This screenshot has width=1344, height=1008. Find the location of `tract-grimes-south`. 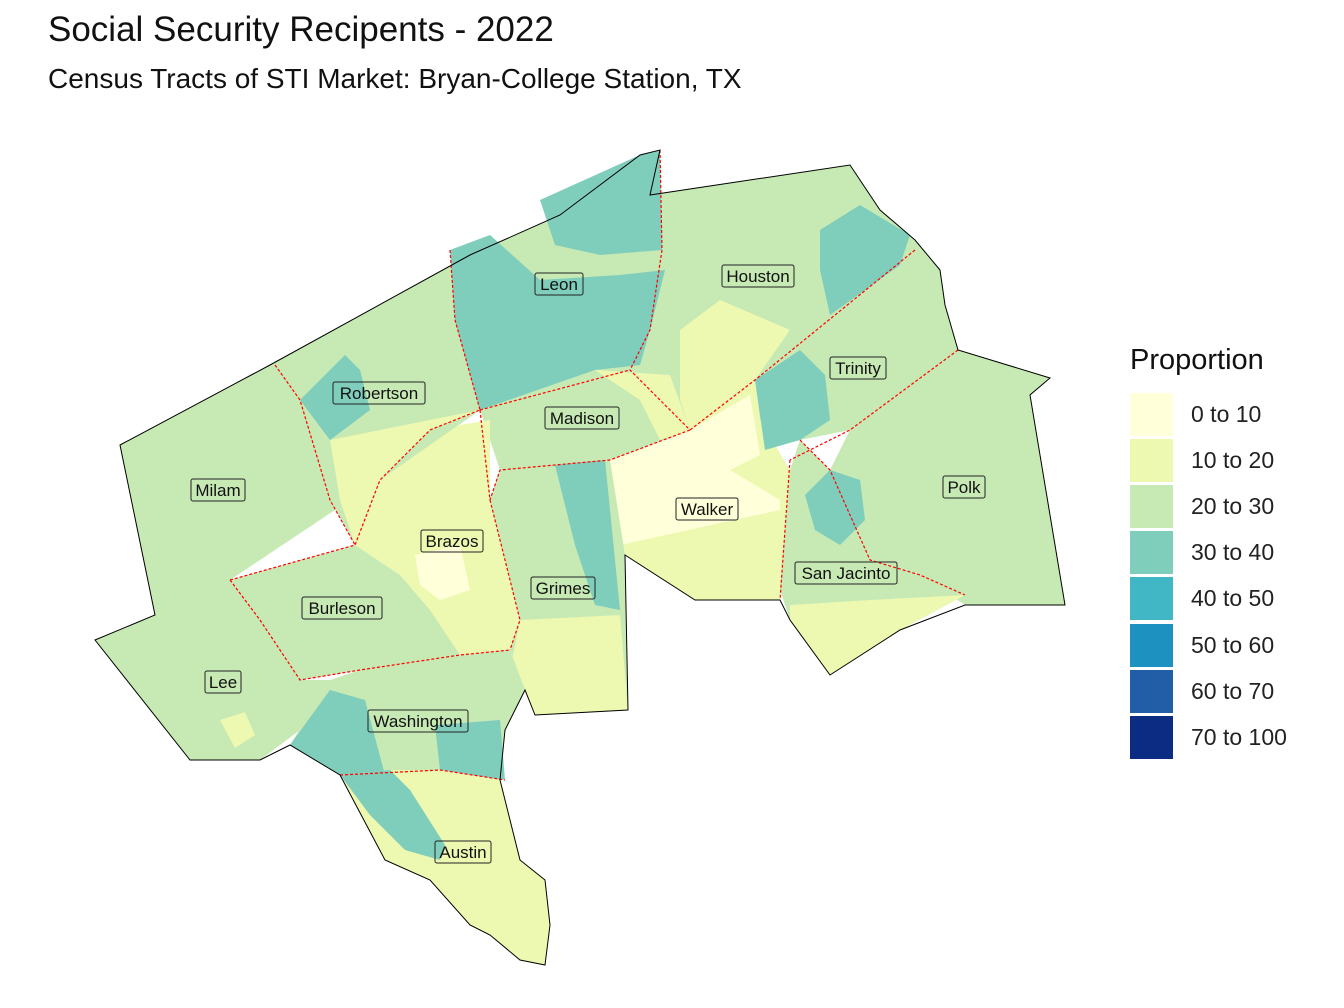

tract-grimes-south is located at coordinates (570, 665).